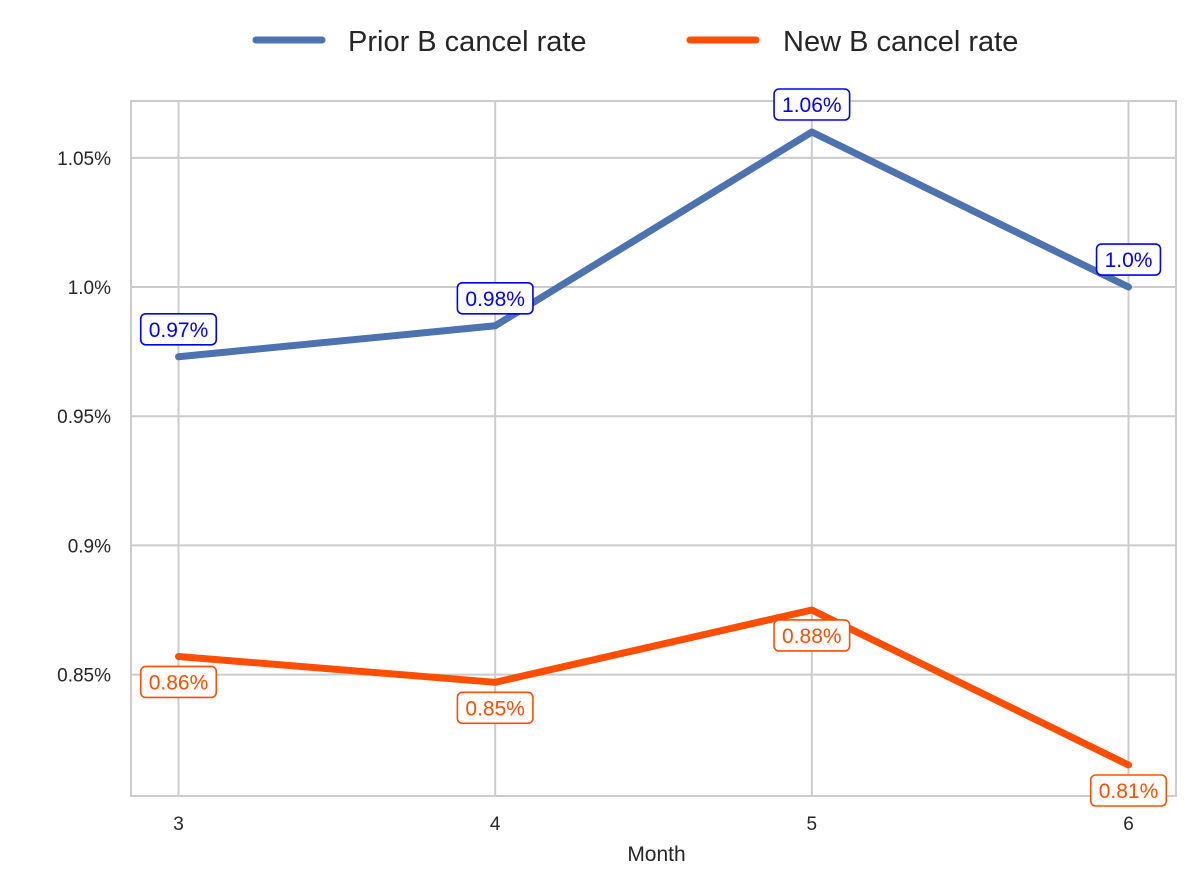  Describe the element at coordinates (178, 824) in the screenshot. I see `x-tick-label: 3` at that location.